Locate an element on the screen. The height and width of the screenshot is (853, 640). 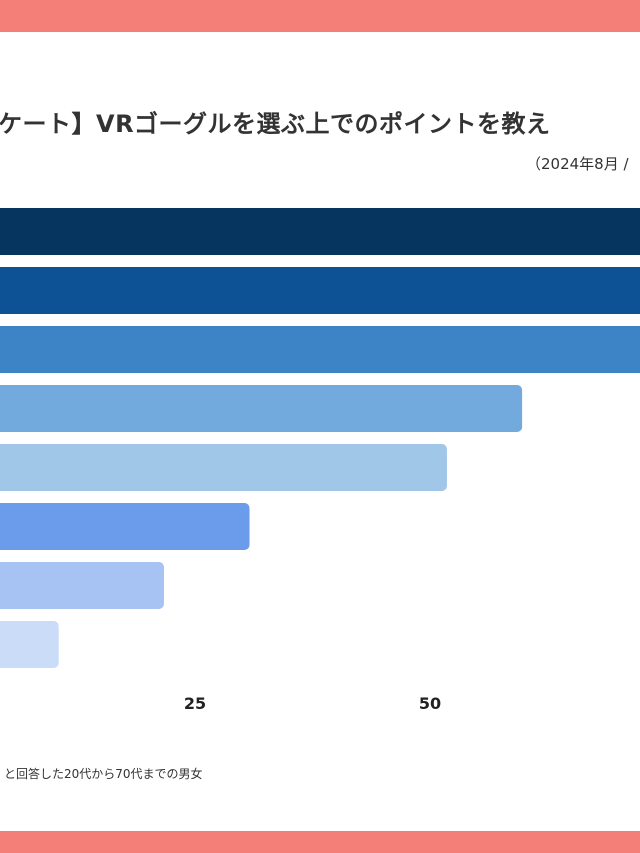
top-accent-bar is located at coordinates (320, 16).